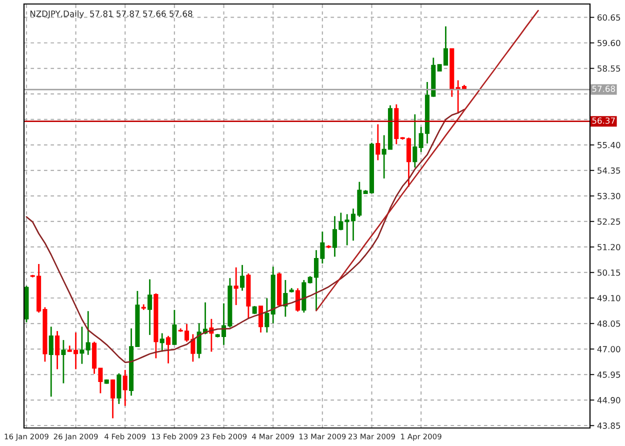  I want to click on y-tick-label: 49.10, so click(608, 298).